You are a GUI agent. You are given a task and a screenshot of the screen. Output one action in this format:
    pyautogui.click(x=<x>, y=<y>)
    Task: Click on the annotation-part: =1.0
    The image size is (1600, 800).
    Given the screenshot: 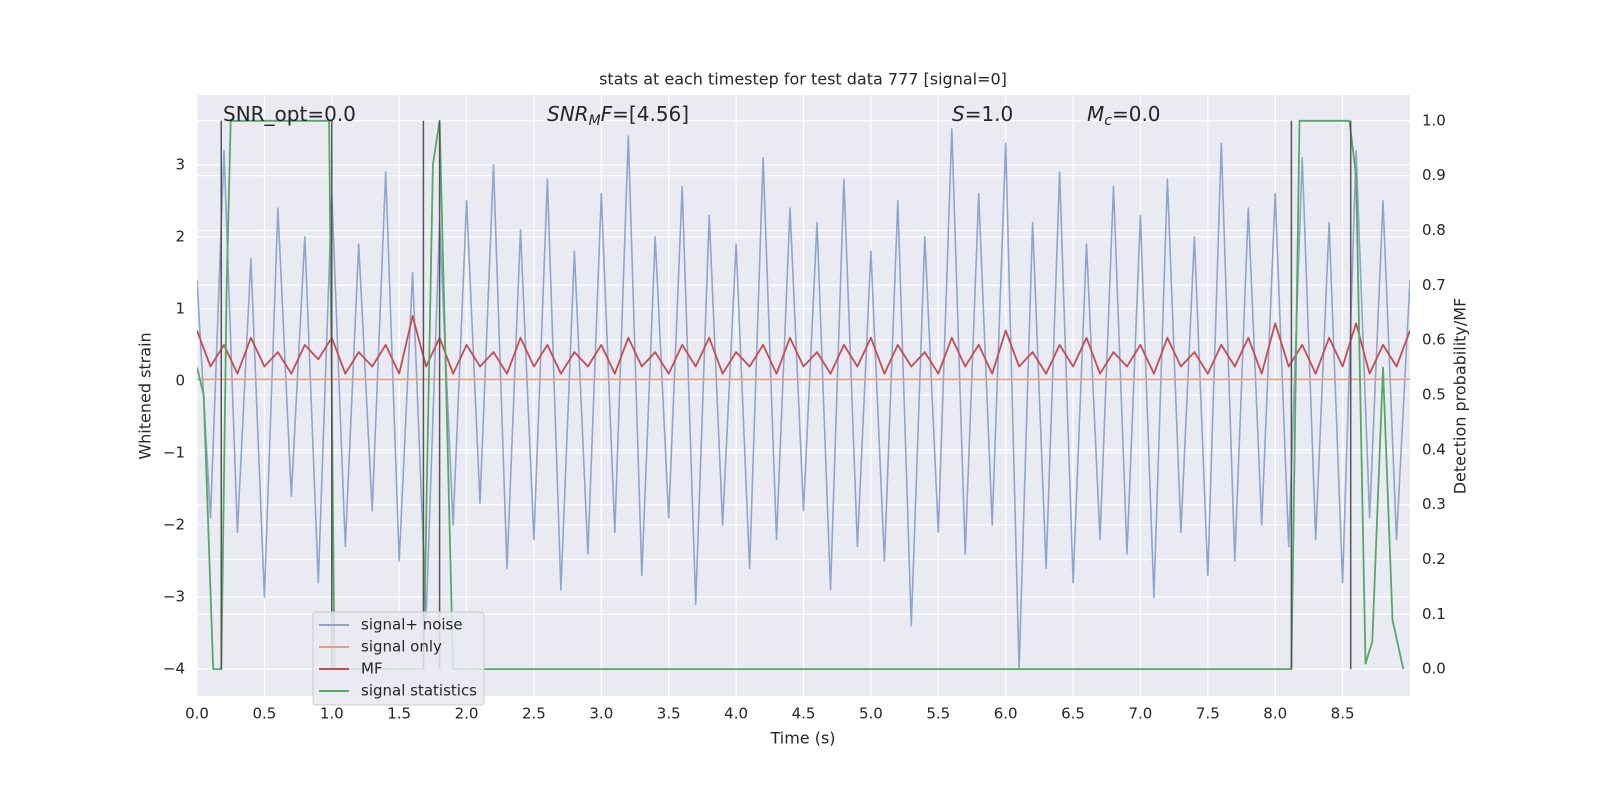 What is the action you would take?
    pyautogui.click(x=989, y=114)
    